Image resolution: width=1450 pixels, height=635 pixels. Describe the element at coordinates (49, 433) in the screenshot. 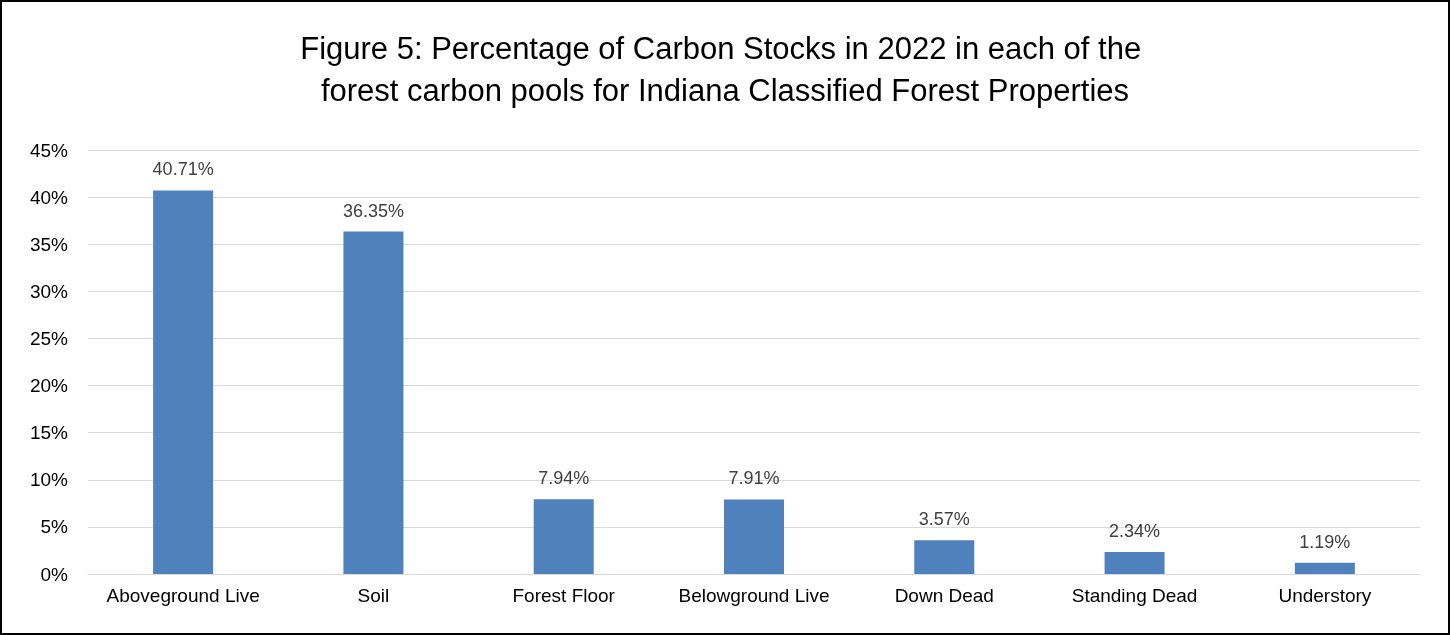

I see `y-tick-label: 15%` at that location.